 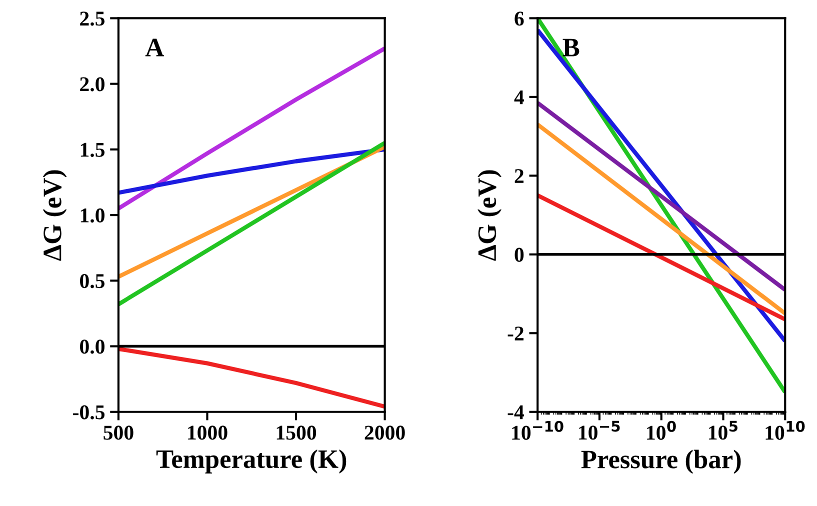 I want to click on y-tick-label: -4, so click(x=516, y=412).